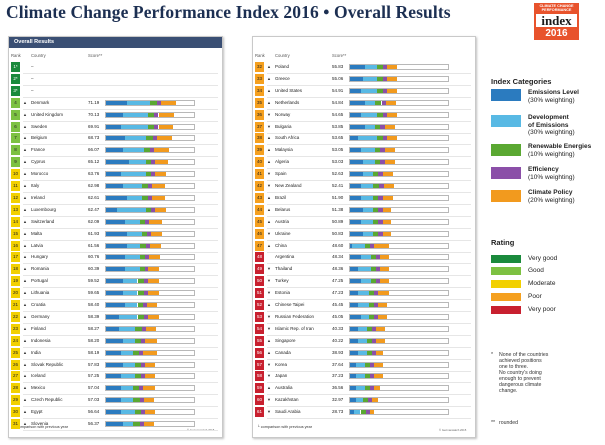 The width and height of the screenshot is (605, 445). Describe the element at coordinates (15, 388) in the screenshot. I see `rank-cell: 28` at that location.